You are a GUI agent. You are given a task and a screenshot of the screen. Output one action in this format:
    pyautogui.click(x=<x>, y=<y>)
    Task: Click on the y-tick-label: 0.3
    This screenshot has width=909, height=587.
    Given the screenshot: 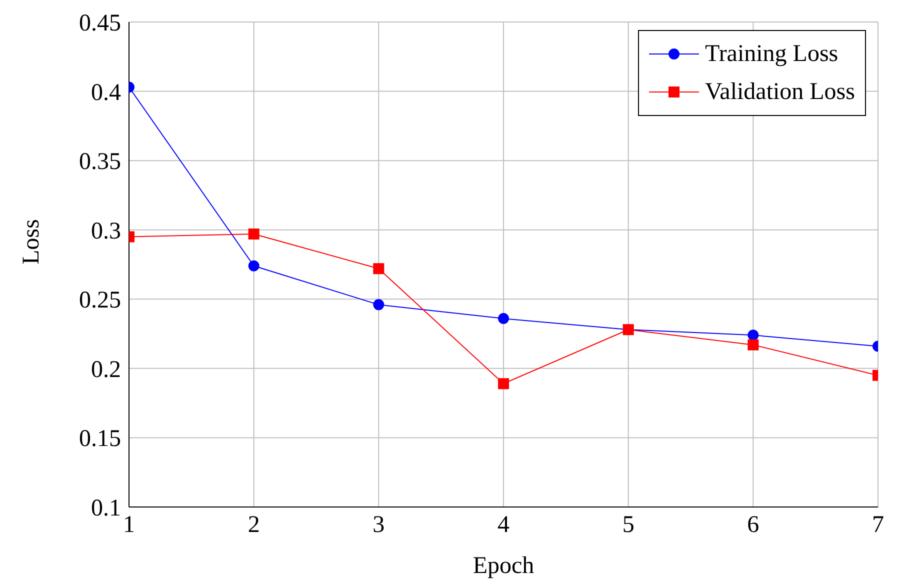 What is the action you would take?
    pyautogui.click(x=106, y=231)
    